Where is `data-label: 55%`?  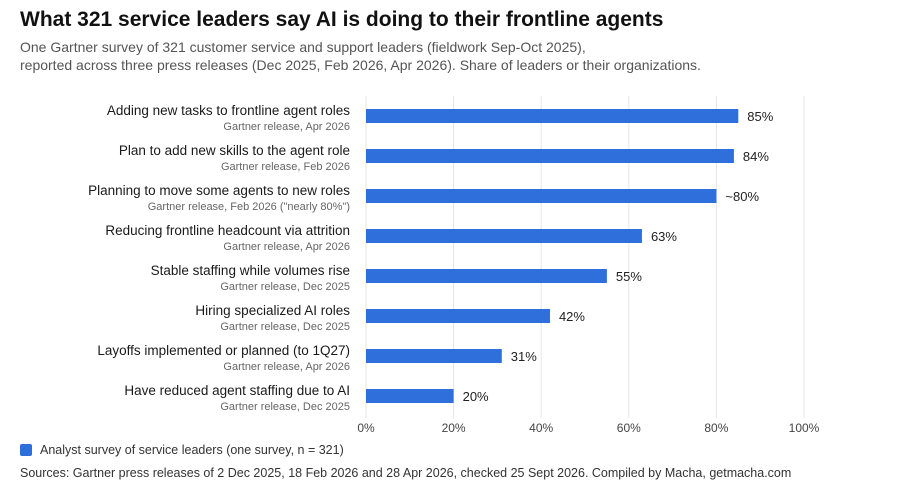 data-label: 55% is located at coordinates (629, 276).